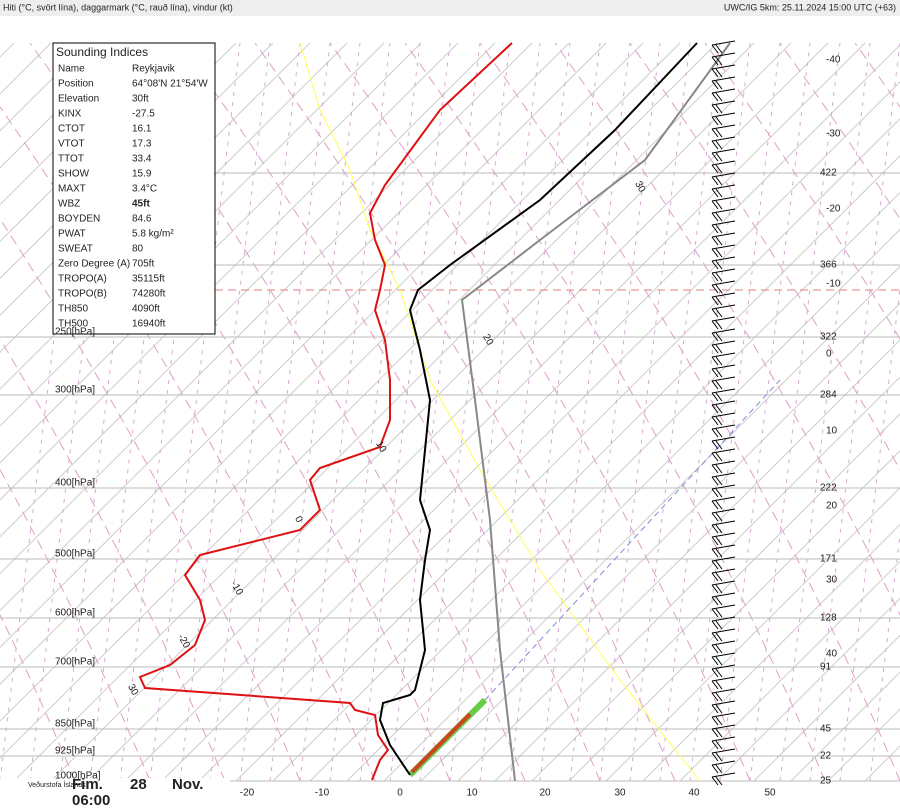 The image size is (900, 808). What do you see at coordinates (102, 52) in the screenshot?
I see `indices-title: Sounding Indices` at bounding box center [102, 52].